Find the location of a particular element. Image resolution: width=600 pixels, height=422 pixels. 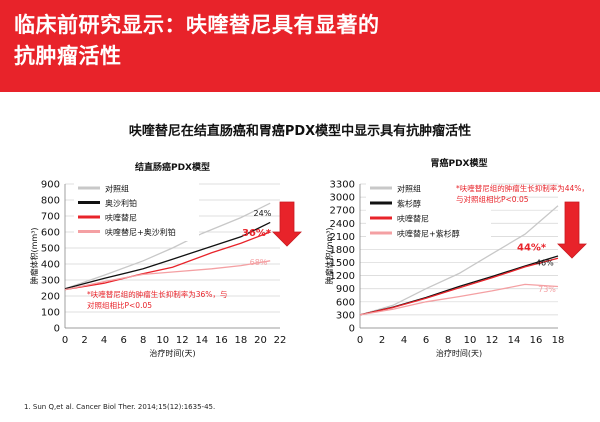

chart1-legend-entry: 对照组 is located at coordinates (117, 189).